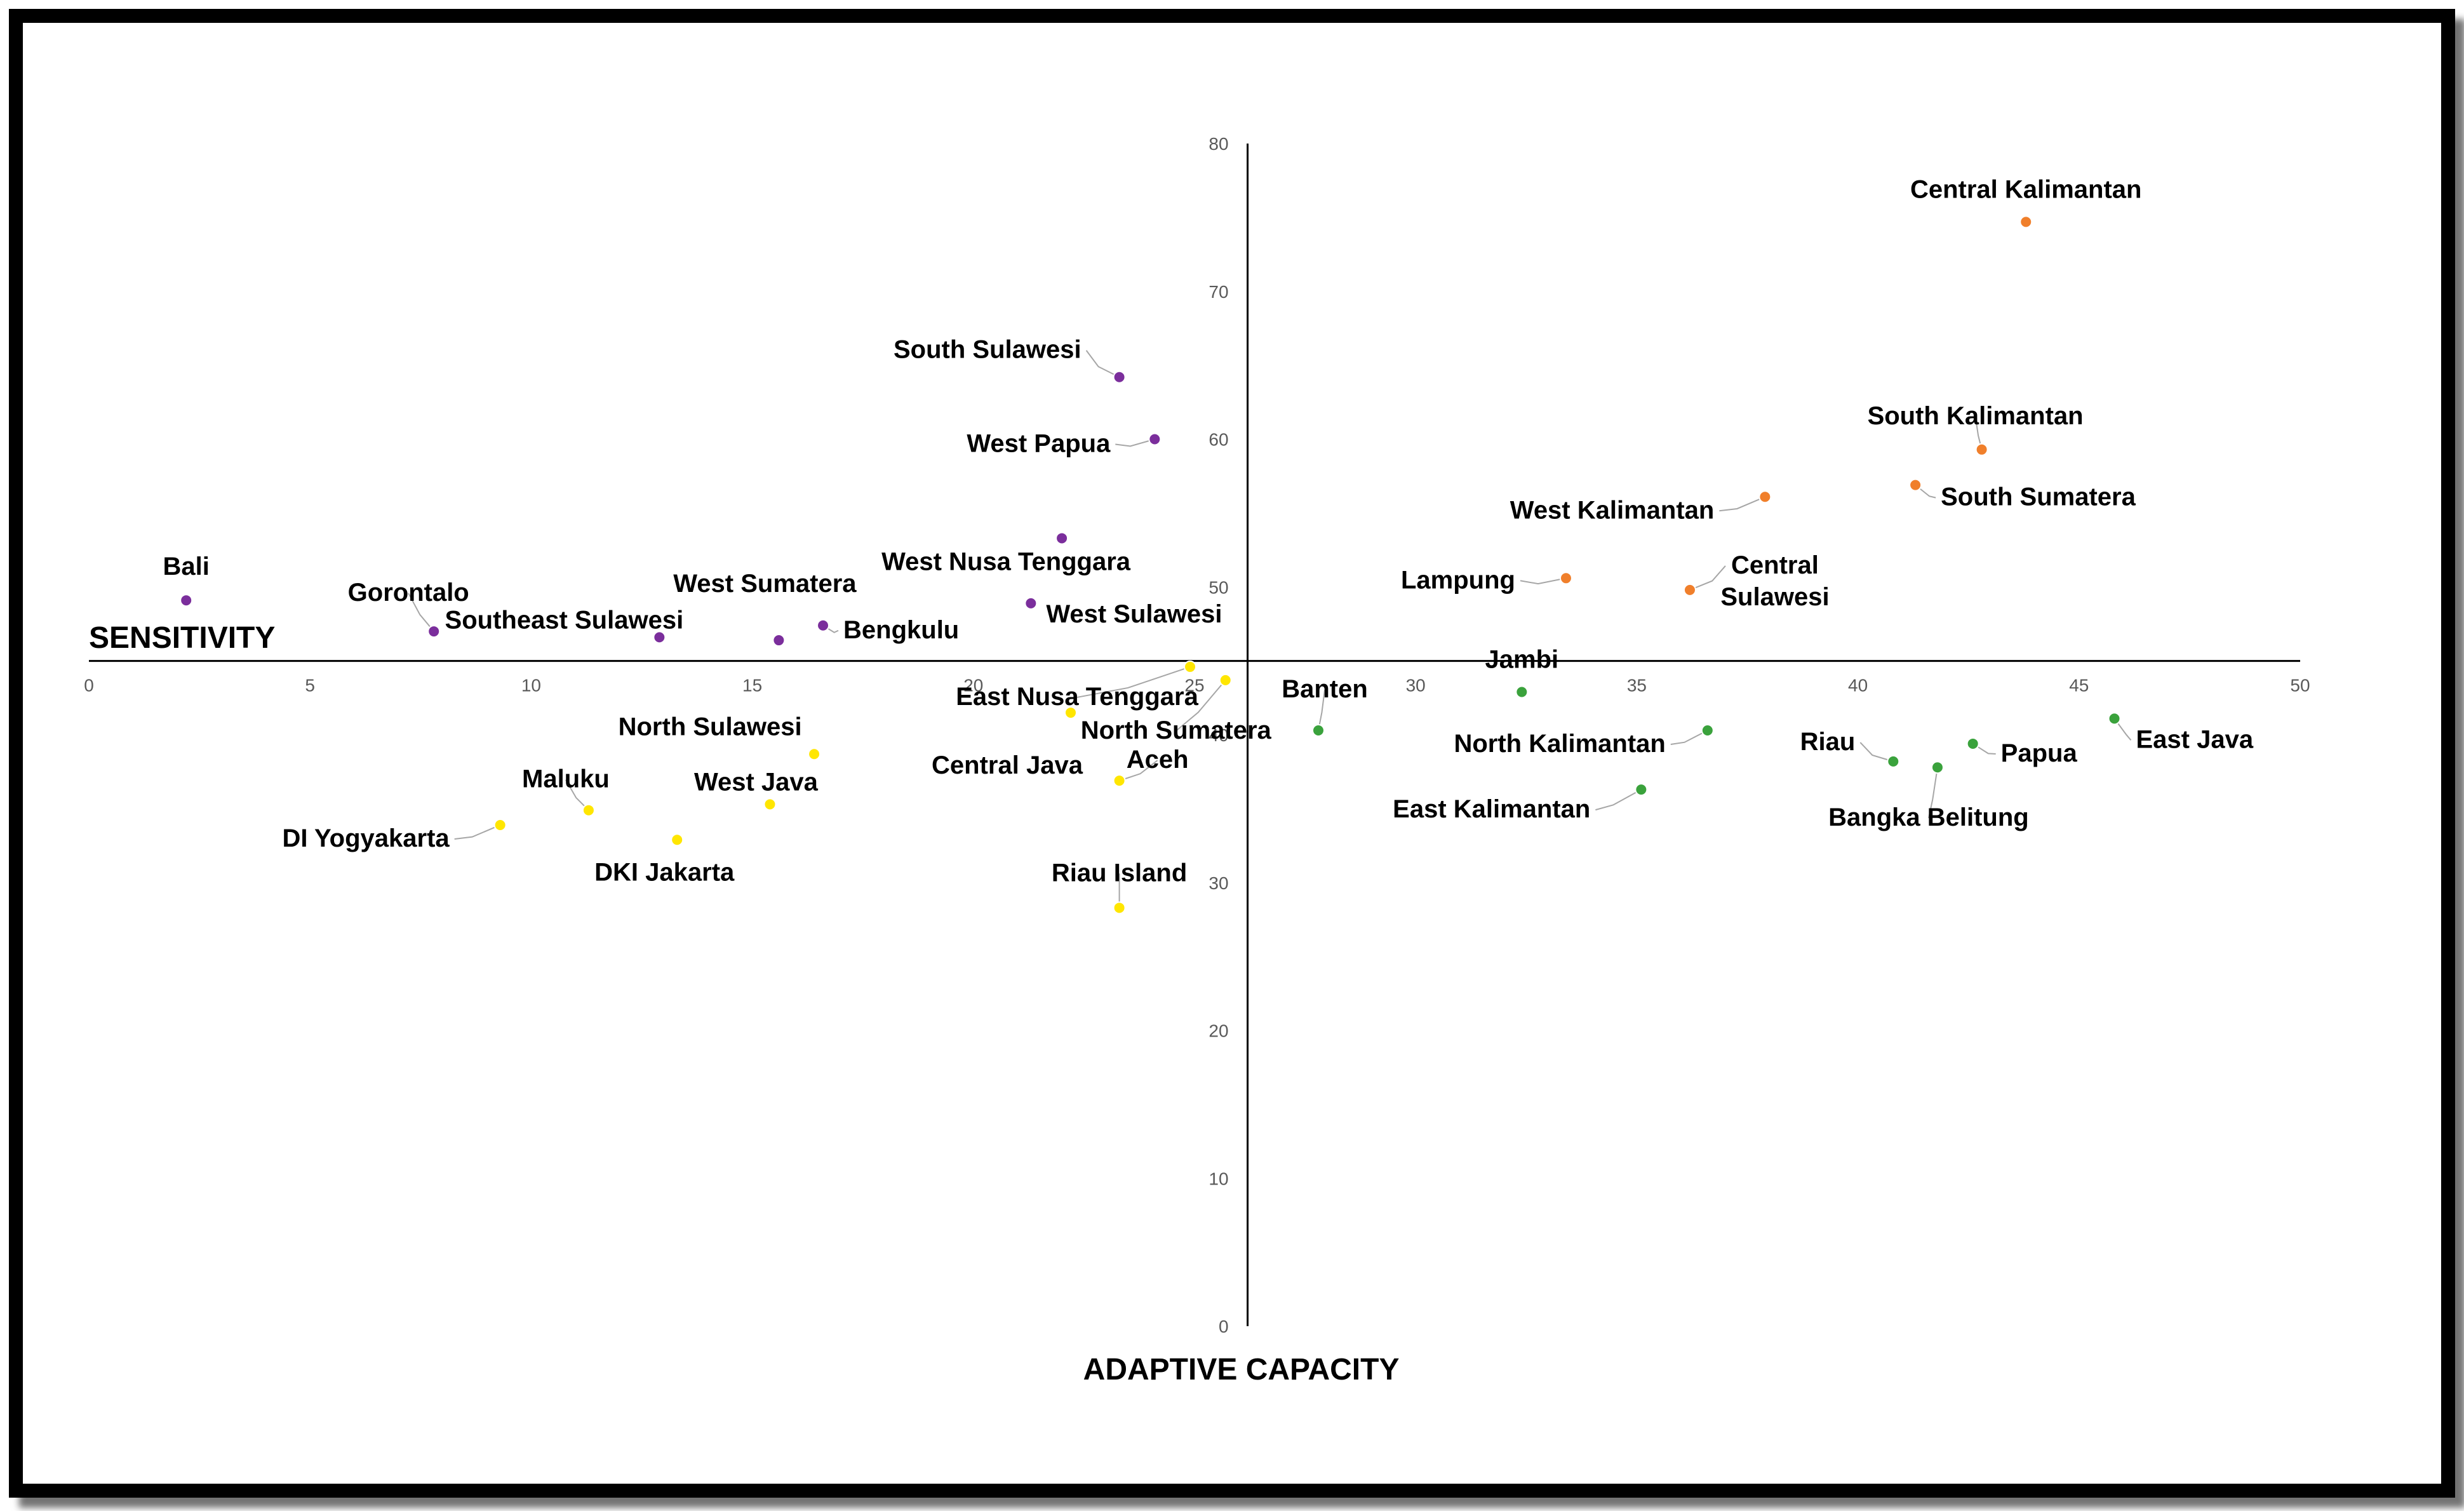 The width and height of the screenshot is (2464, 1511). I want to click on point-gorontalo, so click(434, 631).